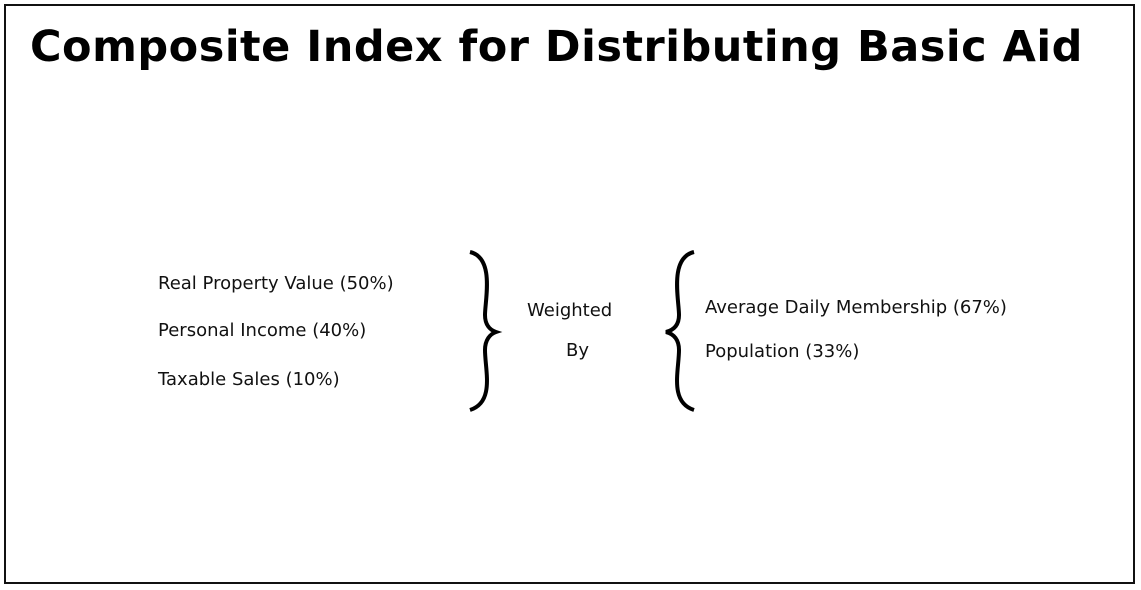  Describe the element at coordinates (570, 310) in the screenshot. I see `center-label: Weighted` at that location.